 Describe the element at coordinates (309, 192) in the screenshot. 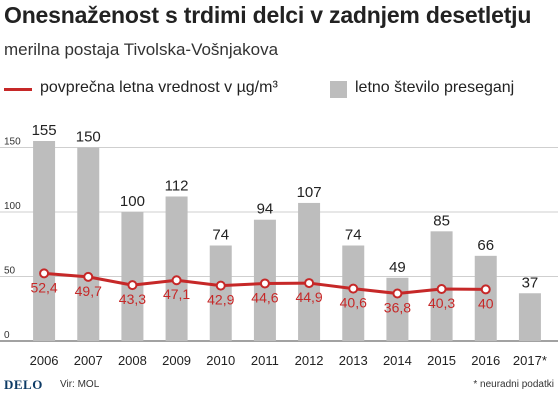

I see `bar-value-label: 107` at that location.